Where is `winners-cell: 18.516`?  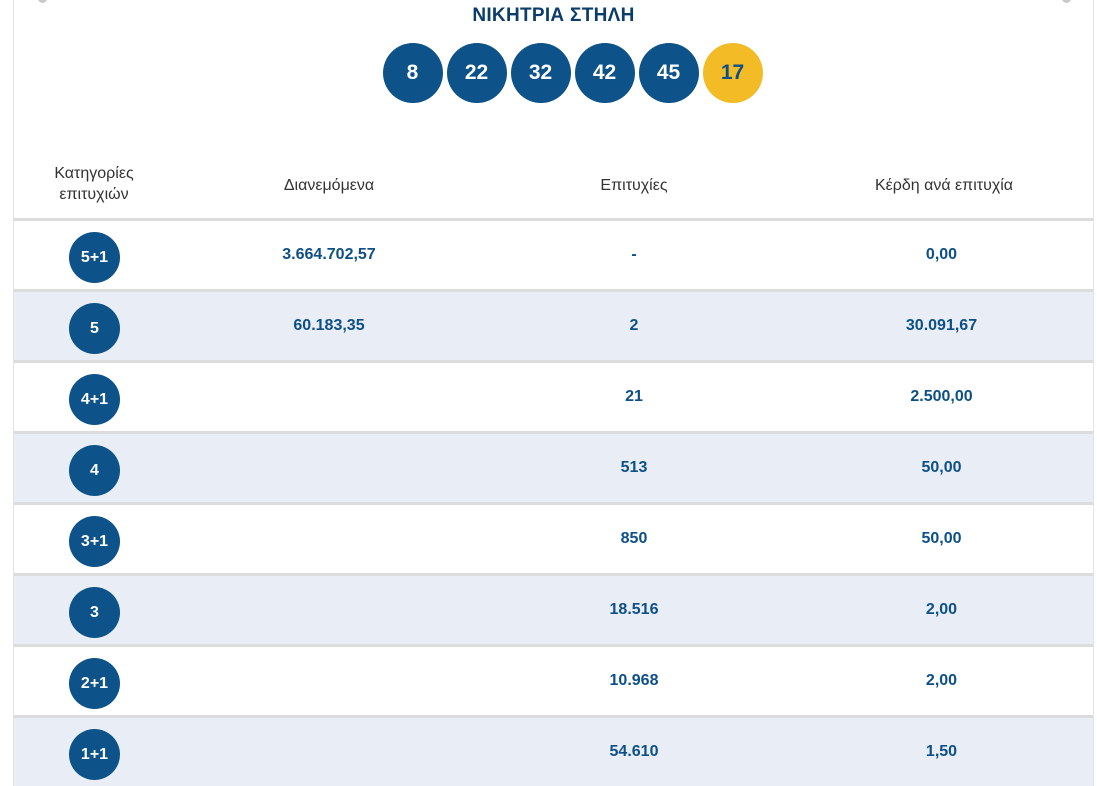
winners-cell: 18.516 is located at coordinates (634, 609).